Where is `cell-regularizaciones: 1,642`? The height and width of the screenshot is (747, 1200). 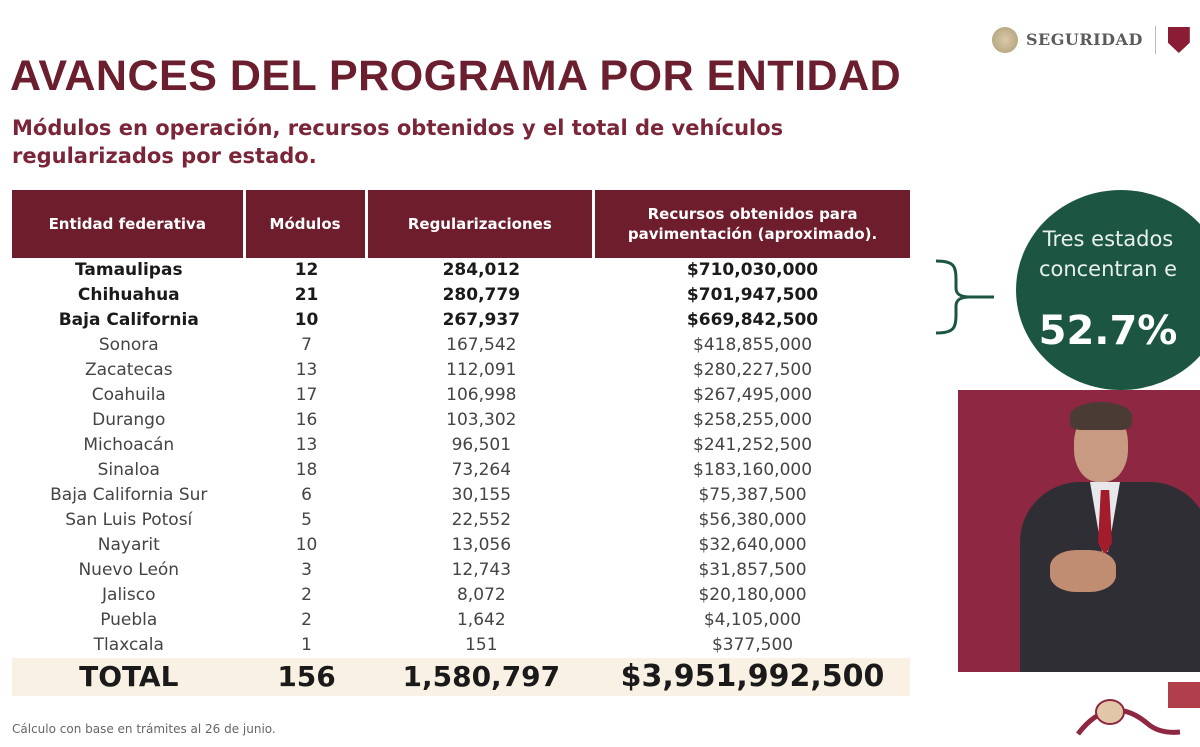
cell-regularizaciones: 1,642 is located at coordinates (481, 620).